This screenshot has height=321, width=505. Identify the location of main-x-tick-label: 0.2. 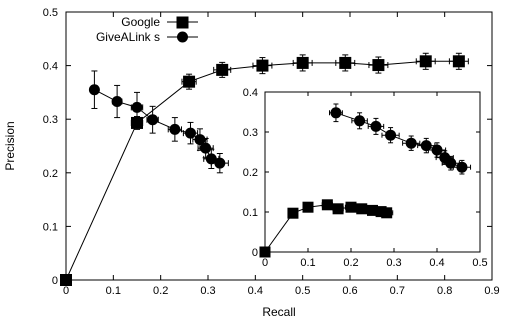
(160, 291).